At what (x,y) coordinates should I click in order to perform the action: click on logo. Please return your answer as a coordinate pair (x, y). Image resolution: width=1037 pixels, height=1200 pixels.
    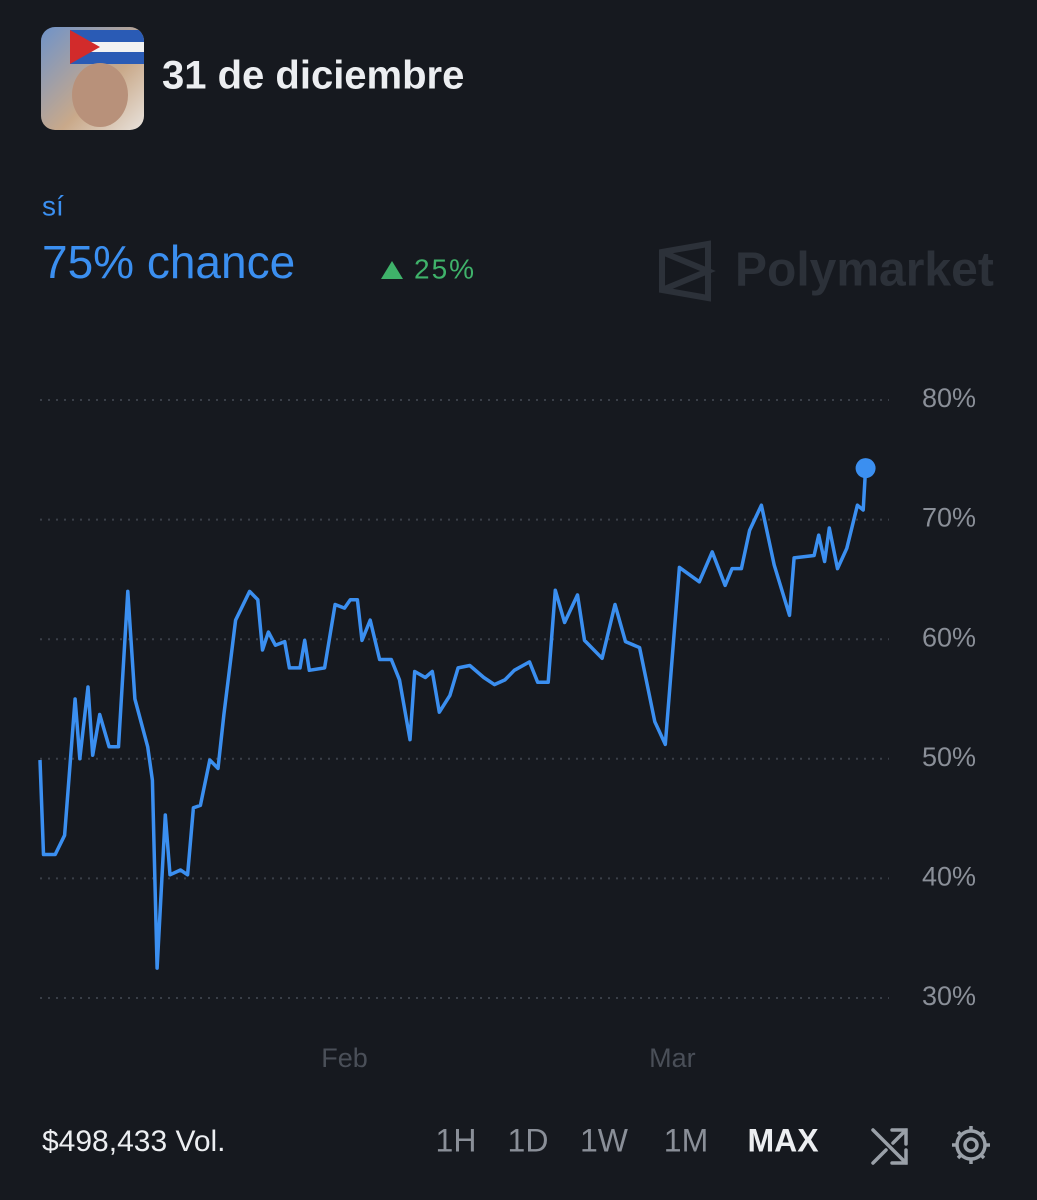
    Looking at the image, I should click on (687, 271).